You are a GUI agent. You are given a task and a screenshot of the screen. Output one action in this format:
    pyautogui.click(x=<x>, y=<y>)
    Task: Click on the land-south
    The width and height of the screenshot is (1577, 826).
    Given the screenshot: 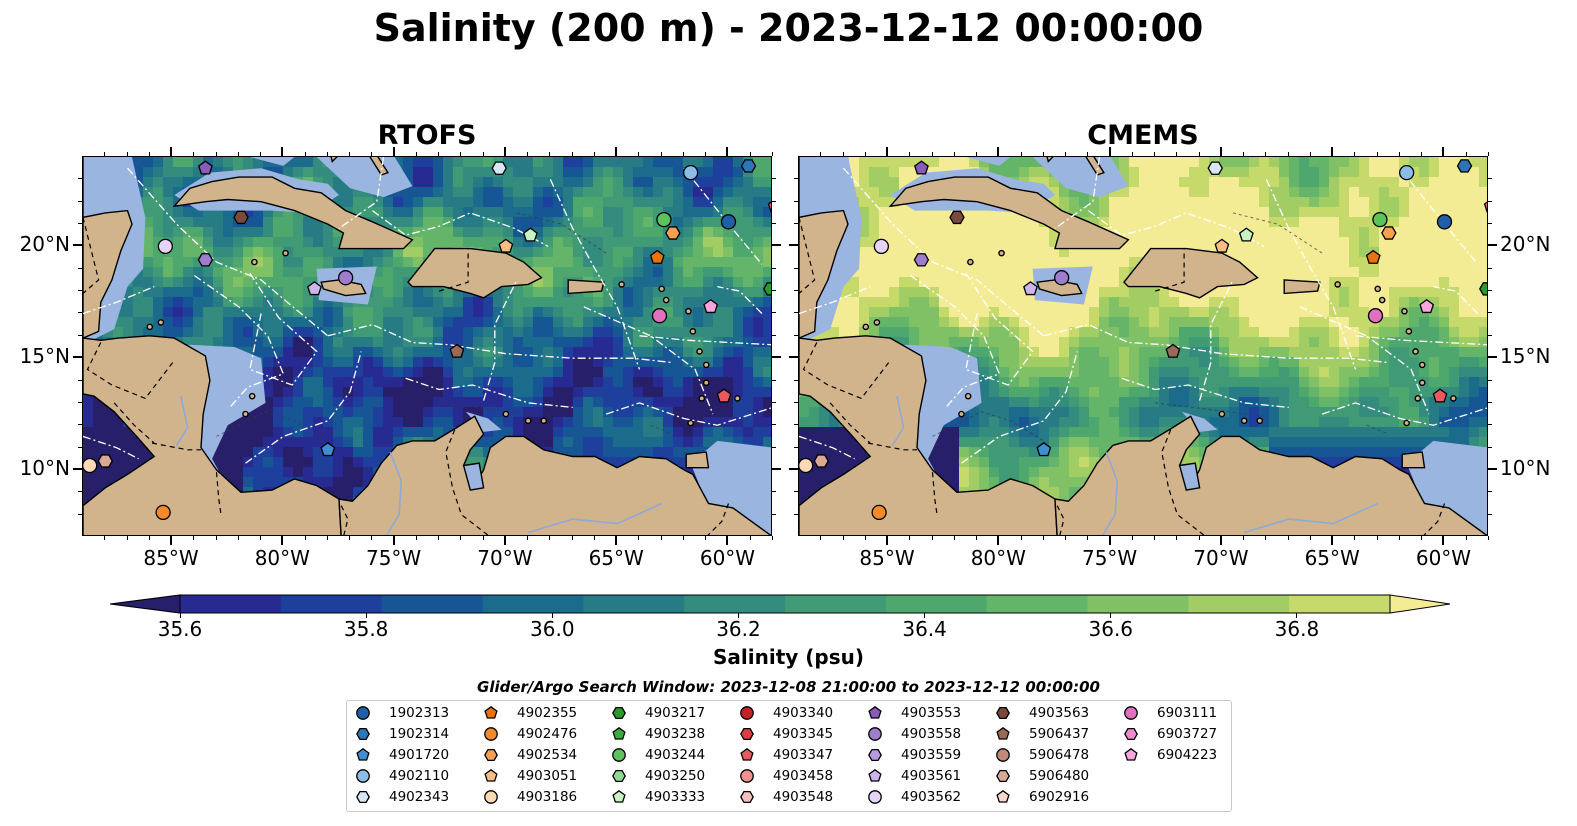 What is the action you would take?
    pyautogui.click(x=1270, y=475)
    